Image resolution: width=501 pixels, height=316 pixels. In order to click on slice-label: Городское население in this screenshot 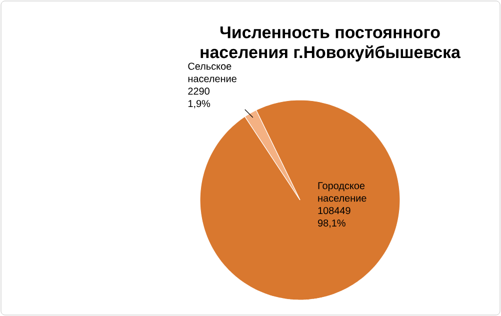, I will do `click(342, 192)`.